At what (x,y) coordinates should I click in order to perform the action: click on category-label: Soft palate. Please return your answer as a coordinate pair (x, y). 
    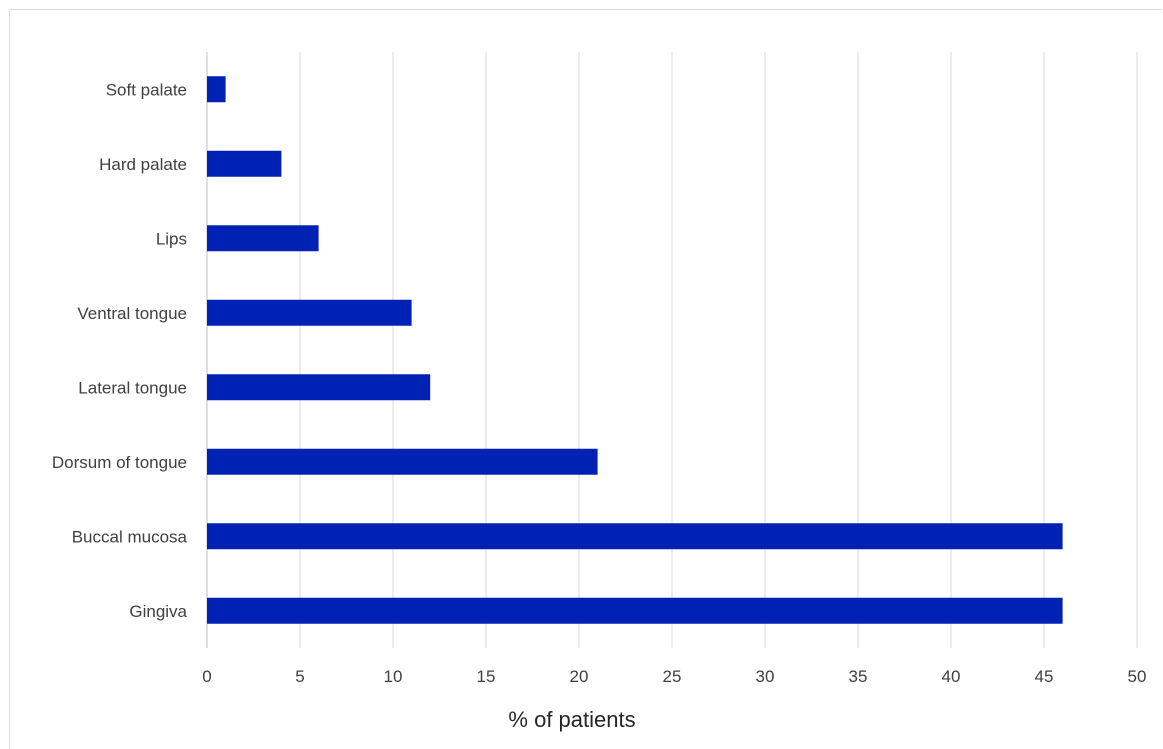
    Looking at the image, I should click on (146, 89).